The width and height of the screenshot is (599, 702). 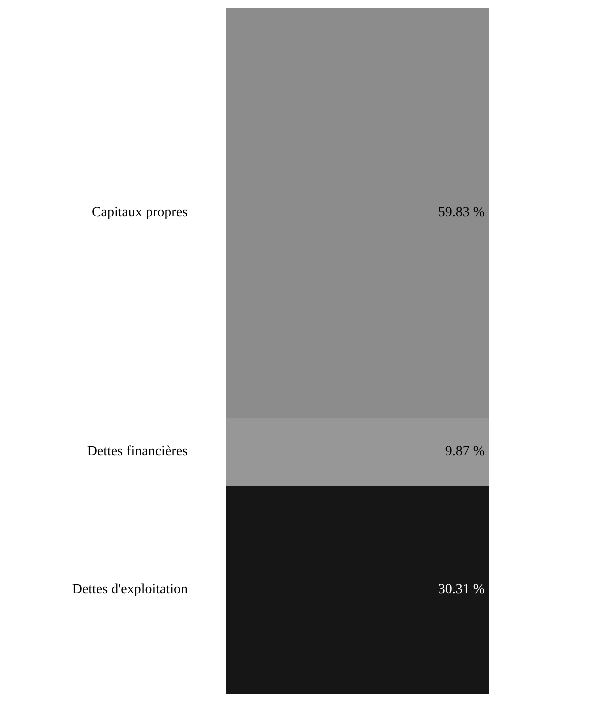 What do you see at coordinates (140, 213) in the screenshot?
I see `text: Capitaux propres` at bounding box center [140, 213].